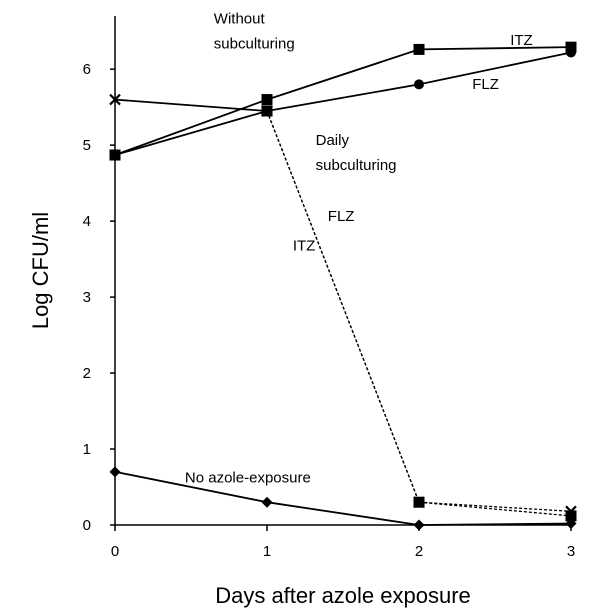  I want to click on y-tick-label: 4, so click(87, 221).